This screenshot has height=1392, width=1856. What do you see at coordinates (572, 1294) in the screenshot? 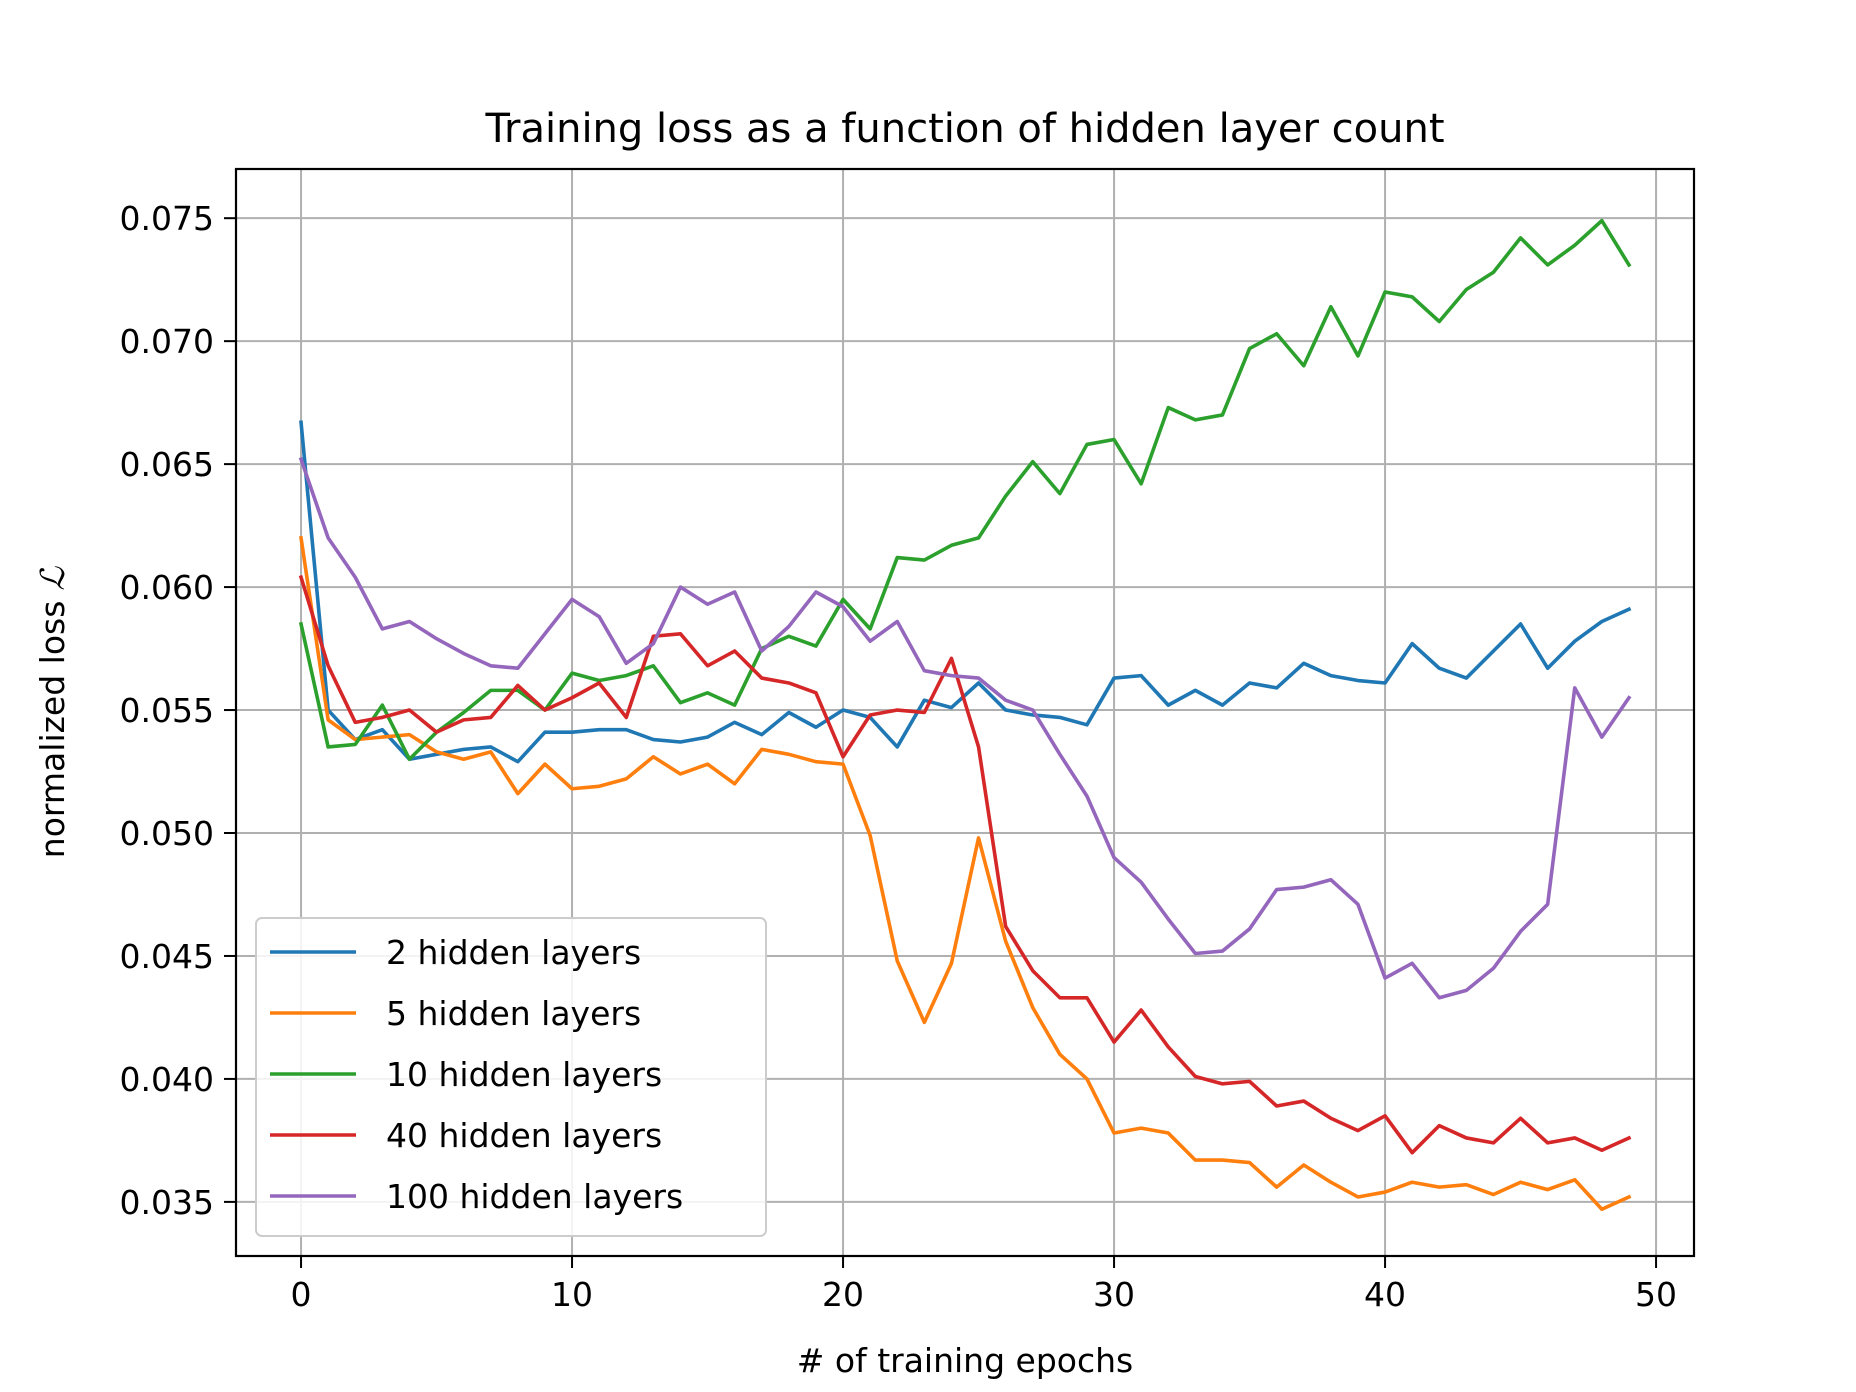
I see `x-tick-label: 10` at bounding box center [572, 1294].